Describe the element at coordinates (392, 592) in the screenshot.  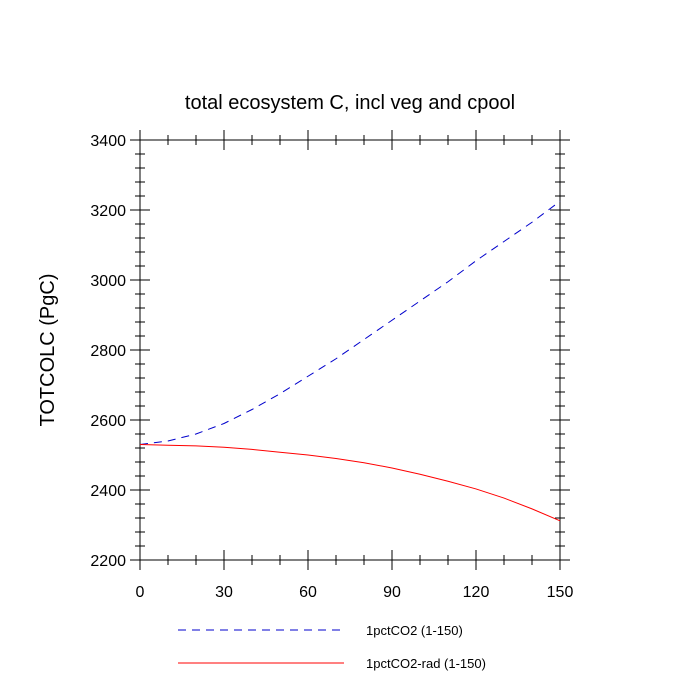
I see `x-tick-label: 90` at that location.